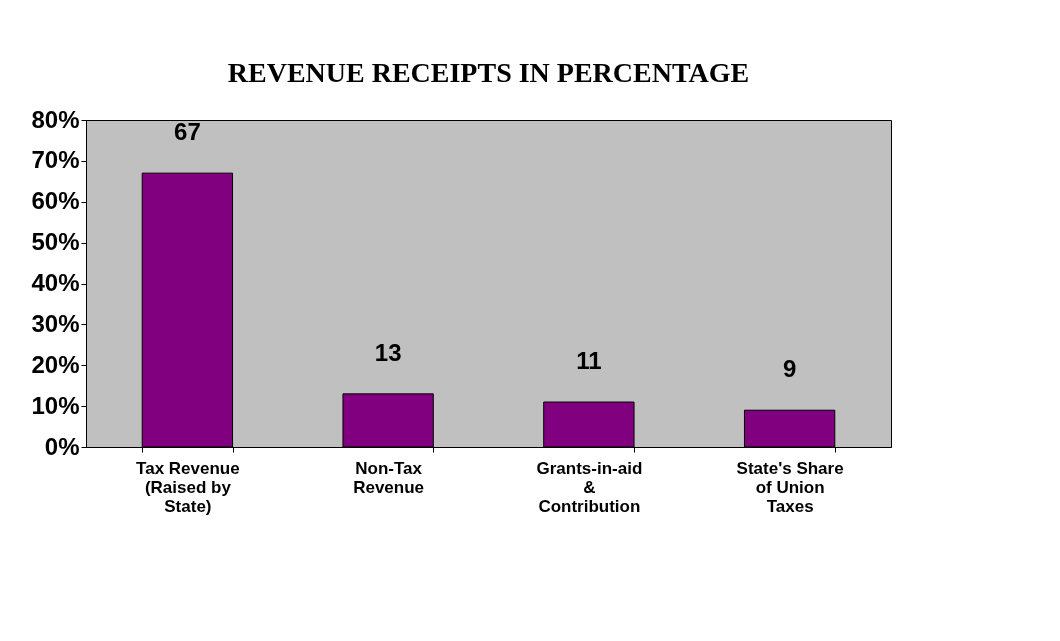 This screenshot has height=641, width=1060. I want to click on y-tick-label: 60%, so click(55, 201).